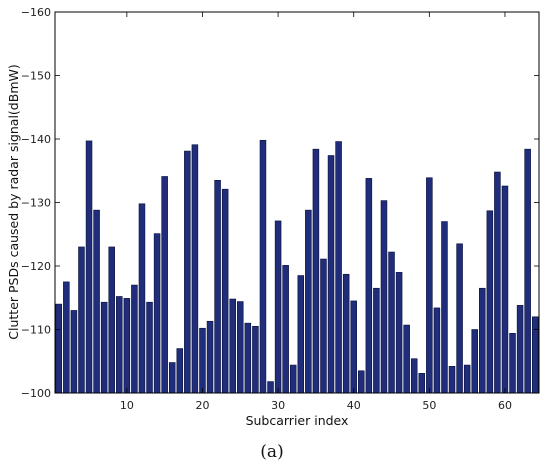 This screenshot has width=550, height=466. What do you see at coordinates (271, 452) in the screenshot?
I see `figure-caption: (a)` at bounding box center [271, 452].